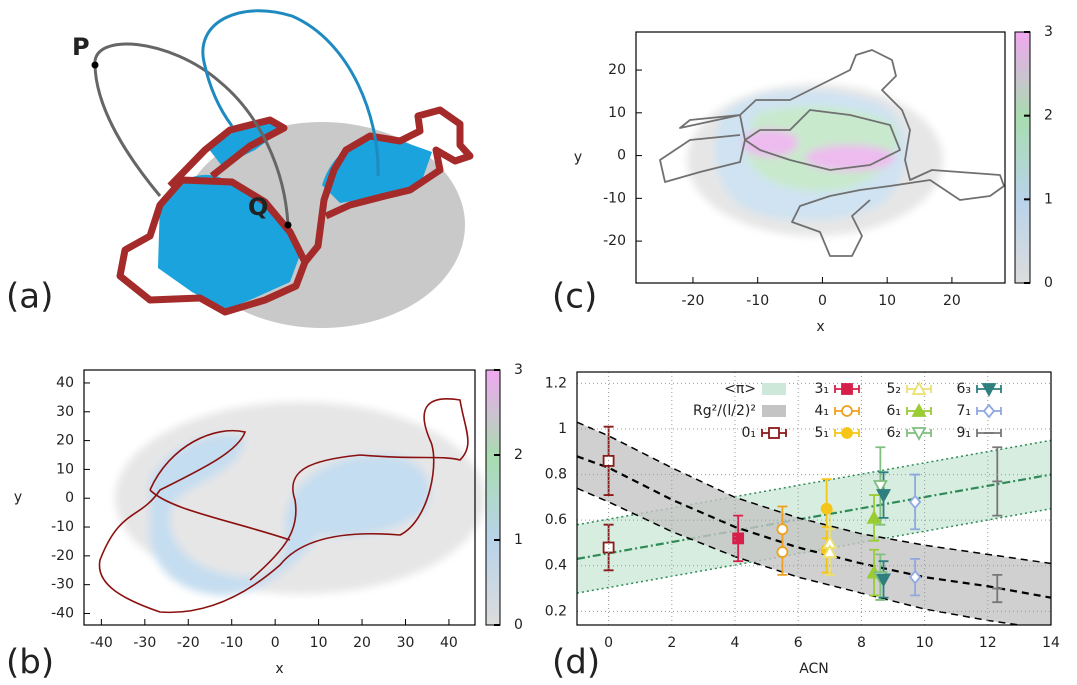  What do you see at coordinates (893, 433) in the screenshot?
I see `legend-label: 6₂` at bounding box center [893, 433].